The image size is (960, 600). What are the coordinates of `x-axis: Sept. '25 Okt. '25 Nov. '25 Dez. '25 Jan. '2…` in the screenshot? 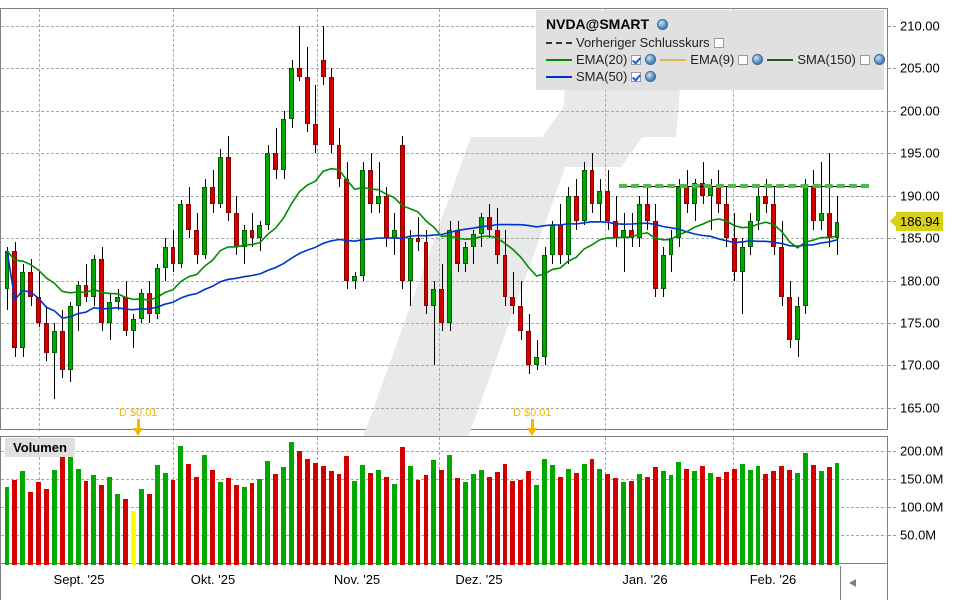 It's located at (444, 582).